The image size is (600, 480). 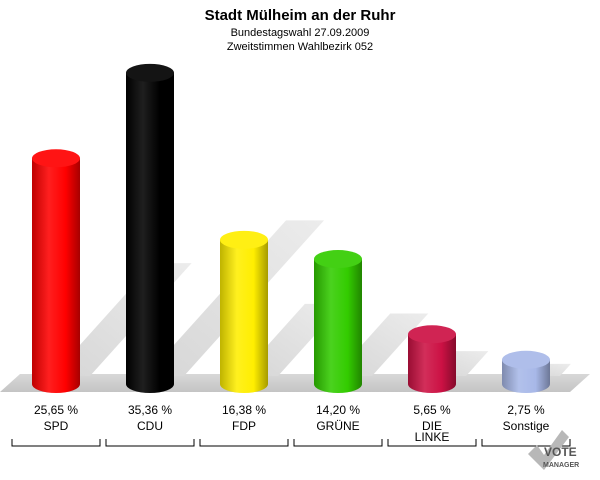 I want to click on value-label-sonstige: 2,75 %, so click(x=526, y=410).